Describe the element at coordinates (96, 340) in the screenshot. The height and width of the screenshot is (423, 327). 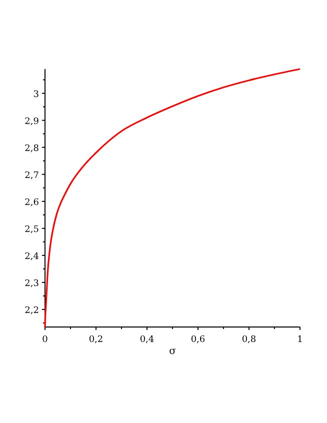
I see `x-tick-label: 0,2` at that location.